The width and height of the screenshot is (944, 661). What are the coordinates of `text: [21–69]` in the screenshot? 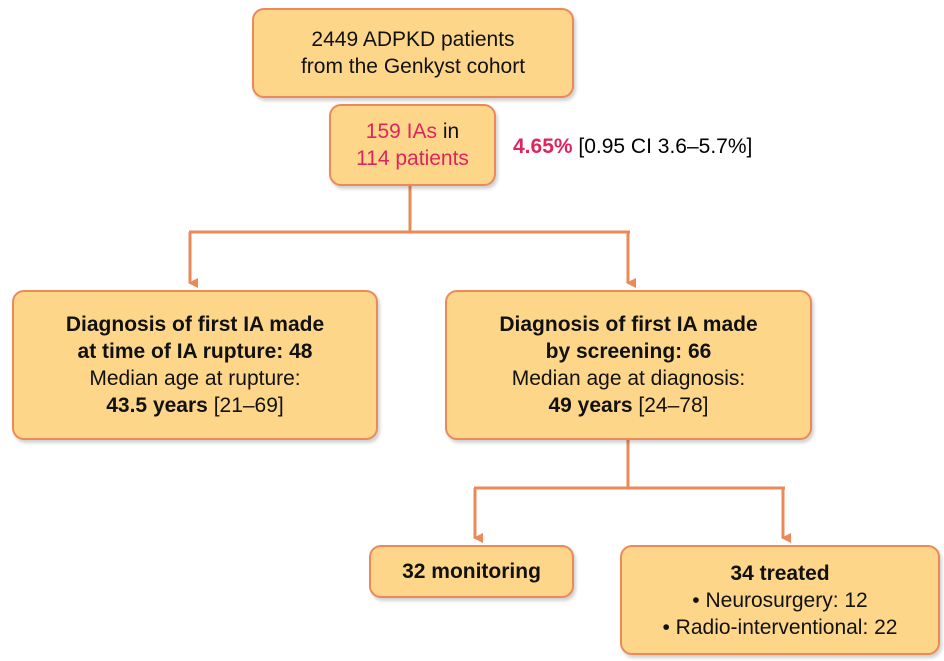 It's located at (248, 405).